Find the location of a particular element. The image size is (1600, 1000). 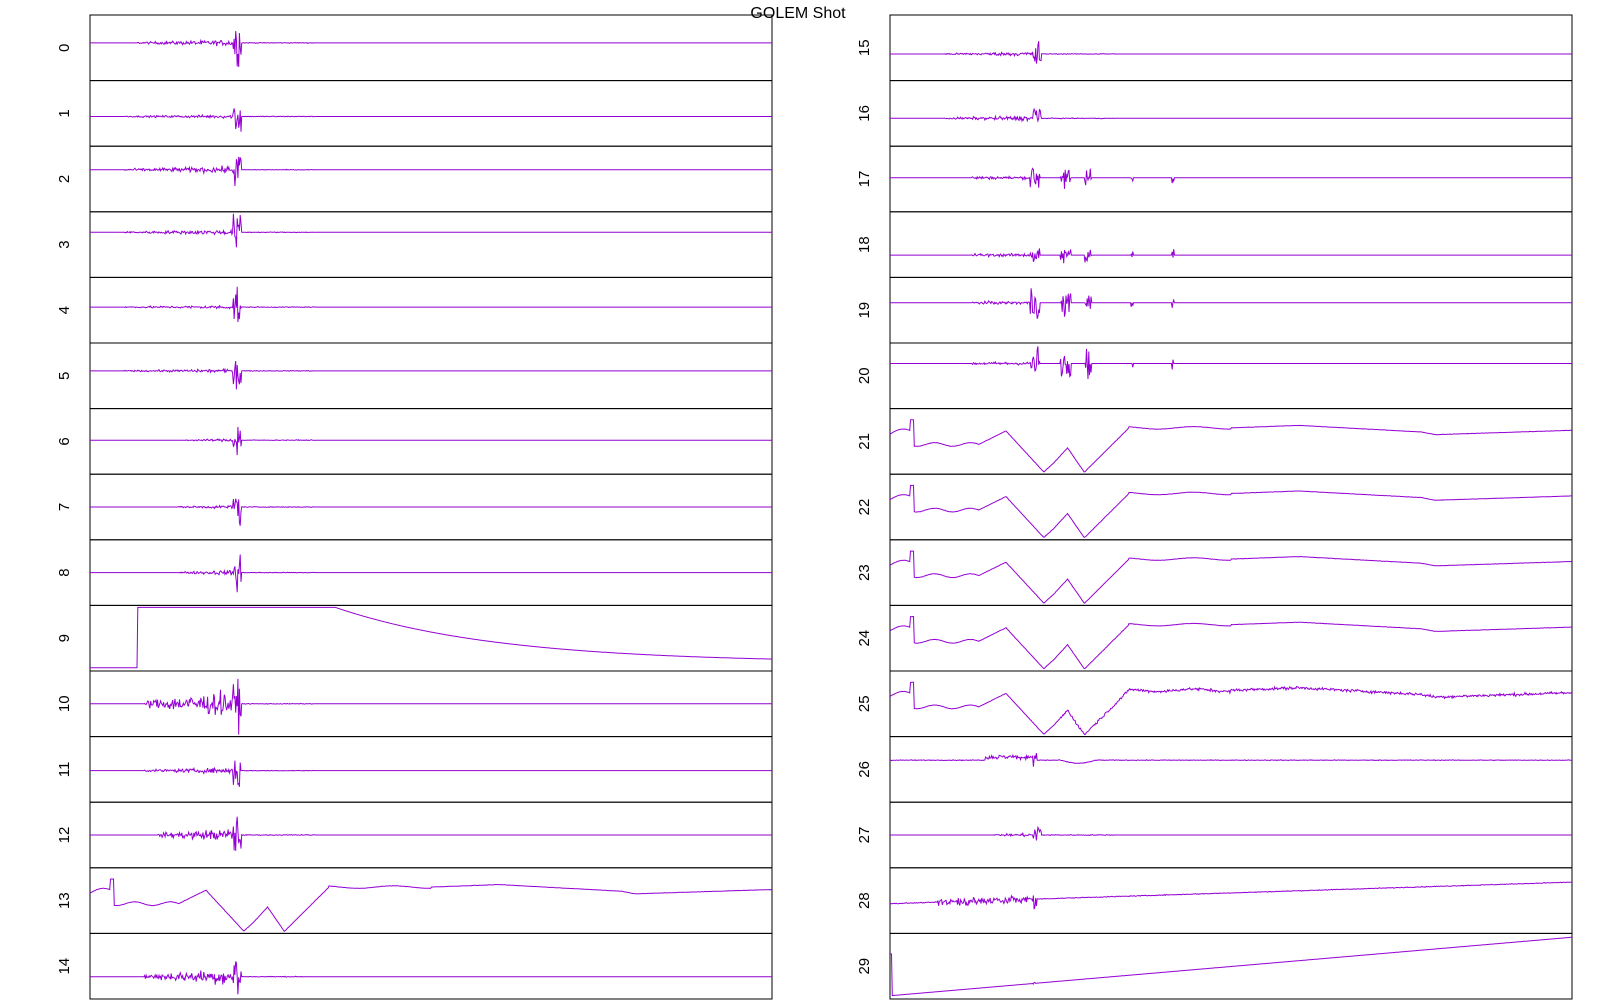

panel-label: 27 is located at coordinates (864, 835).